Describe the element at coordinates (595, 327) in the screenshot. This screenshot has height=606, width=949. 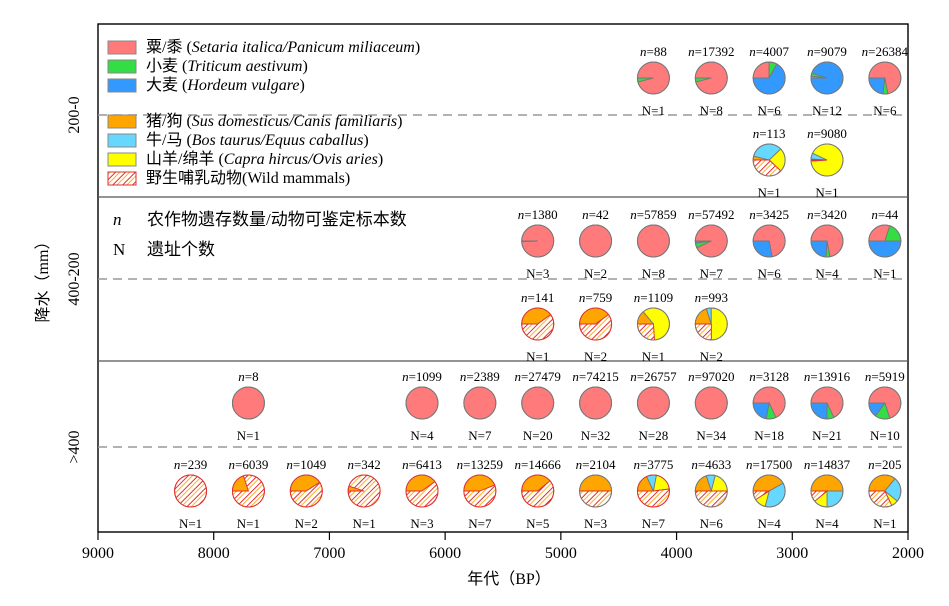
I see `pie-animals: n=759 N=2` at that location.